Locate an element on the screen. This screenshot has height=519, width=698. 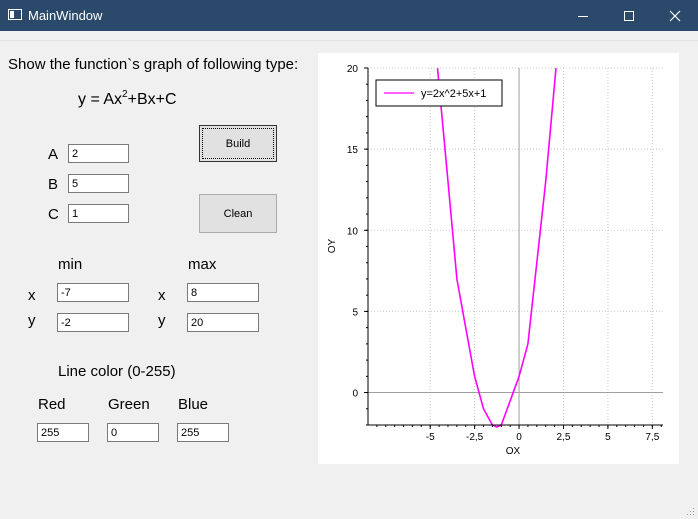
app-window-icon is located at coordinates (15, 14).